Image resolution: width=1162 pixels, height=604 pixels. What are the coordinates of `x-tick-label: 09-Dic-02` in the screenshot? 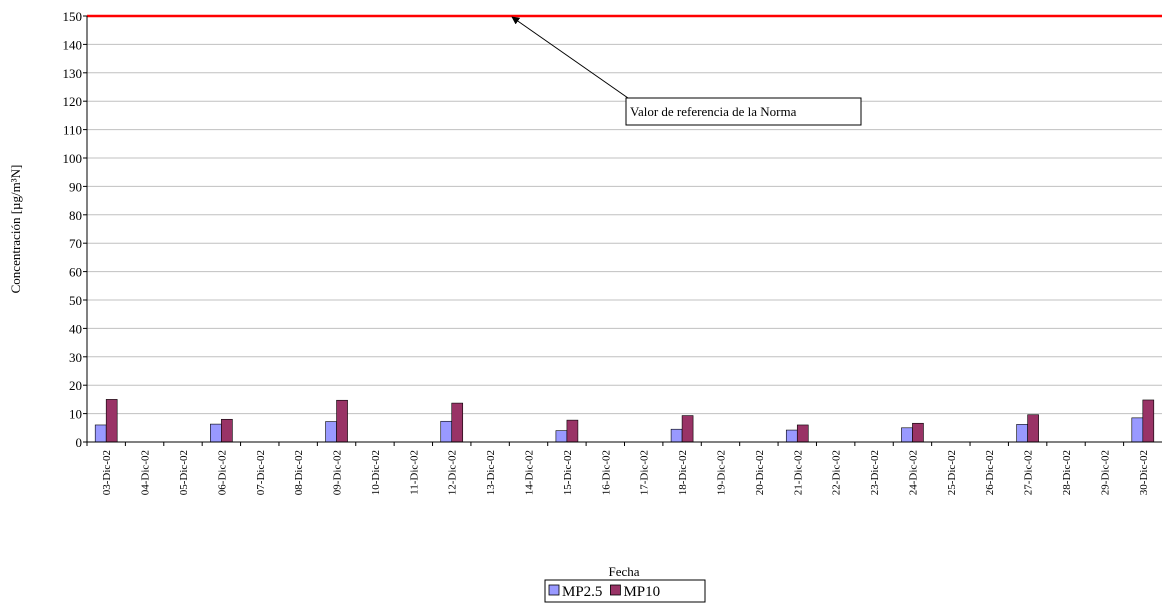 It's located at (338, 472).